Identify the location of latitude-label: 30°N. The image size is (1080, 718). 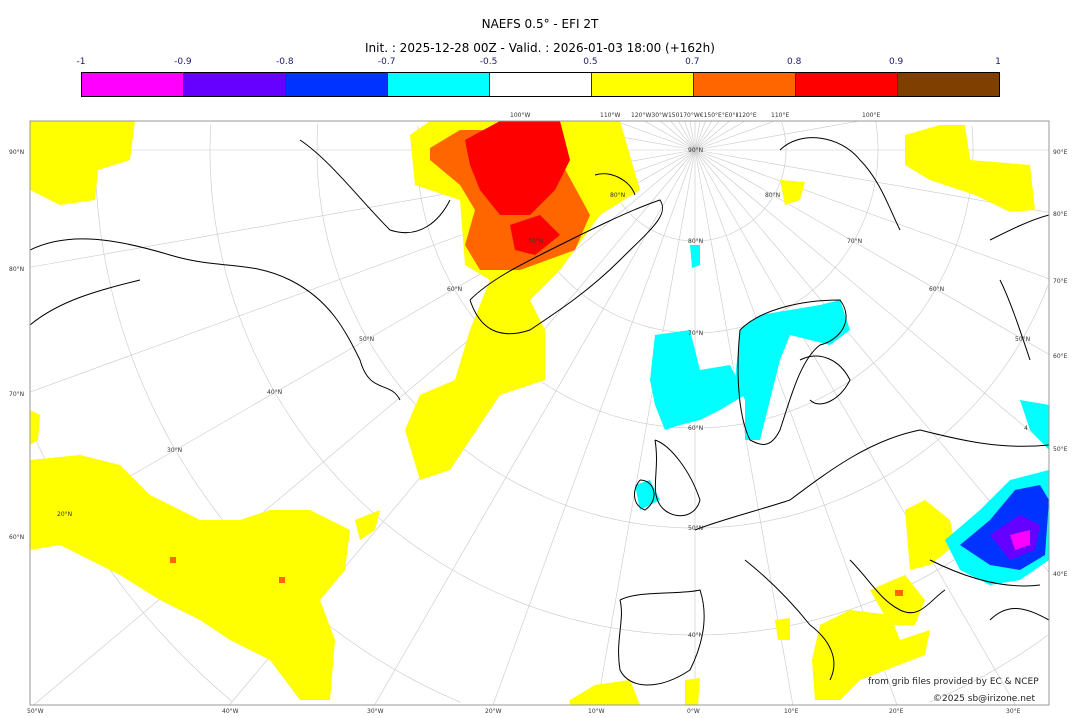
(175, 450).